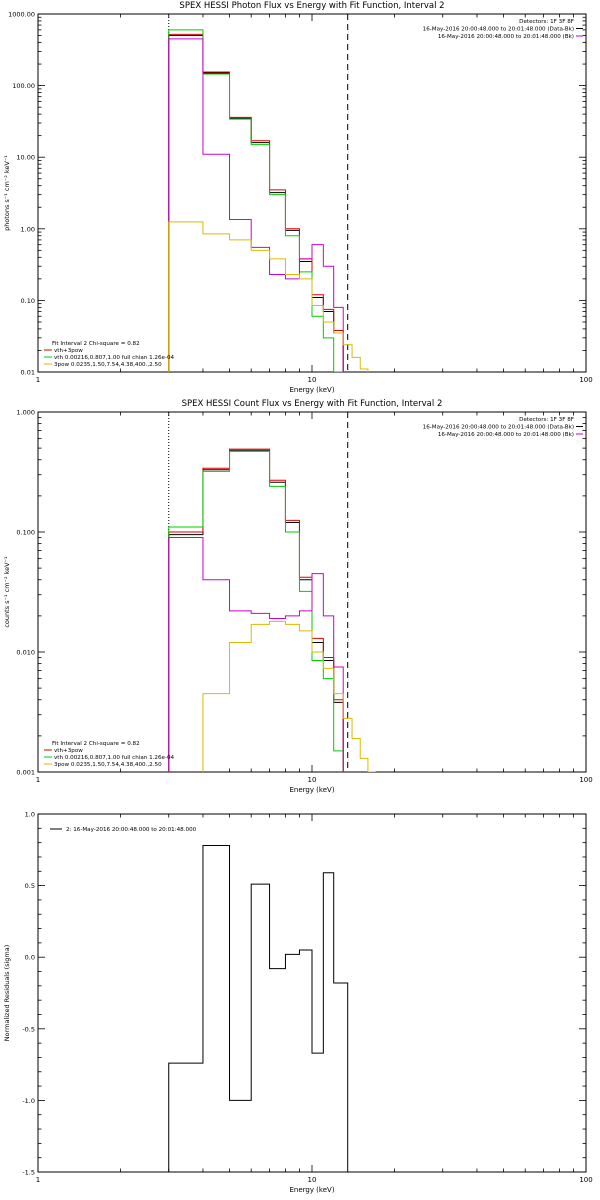  What do you see at coordinates (30, 886) in the screenshot?
I see `y-tick-label: 0.5` at bounding box center [30, 886].